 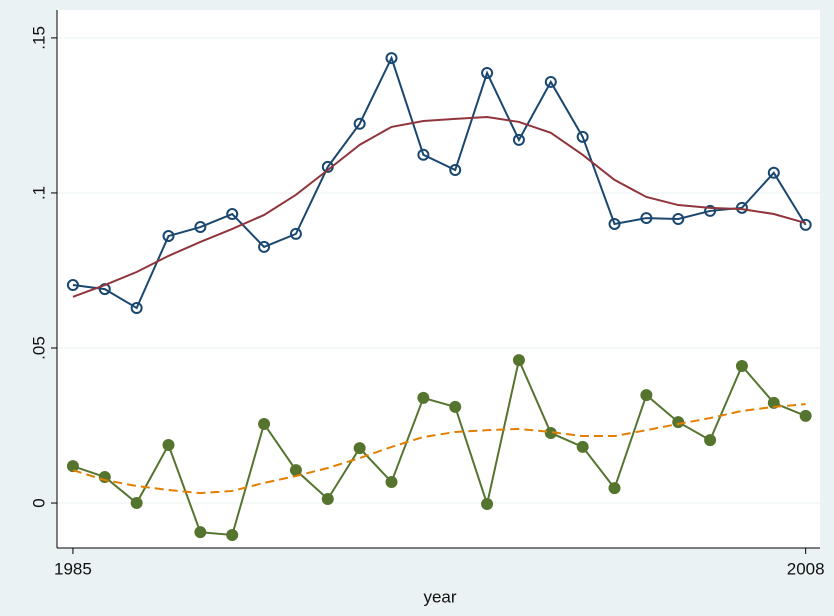 What do you see at coordinates (38, 502) in the screenshot?
I see `y-tick-label: 0` at bounding box center [38, 502].